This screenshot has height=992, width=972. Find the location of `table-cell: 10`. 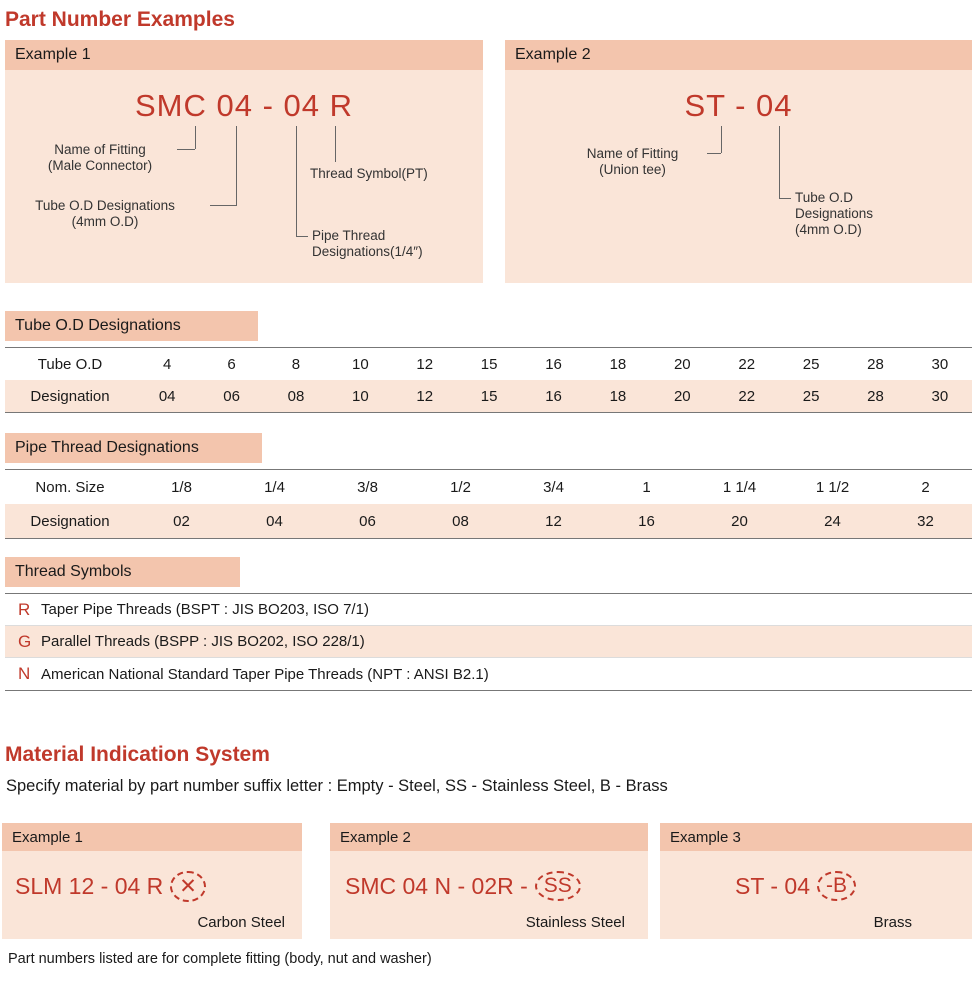

table-cell: 10 is located at coordinates (360, 396).